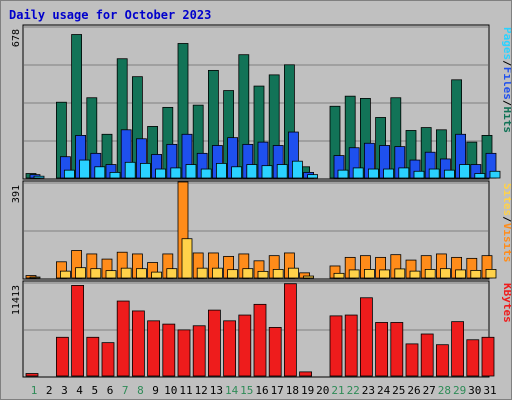 This screenshot has width=512, height=400. Describe the element at coordinates (459, 390) in the screenshot. I see `x-tick-label: 29` at that location.